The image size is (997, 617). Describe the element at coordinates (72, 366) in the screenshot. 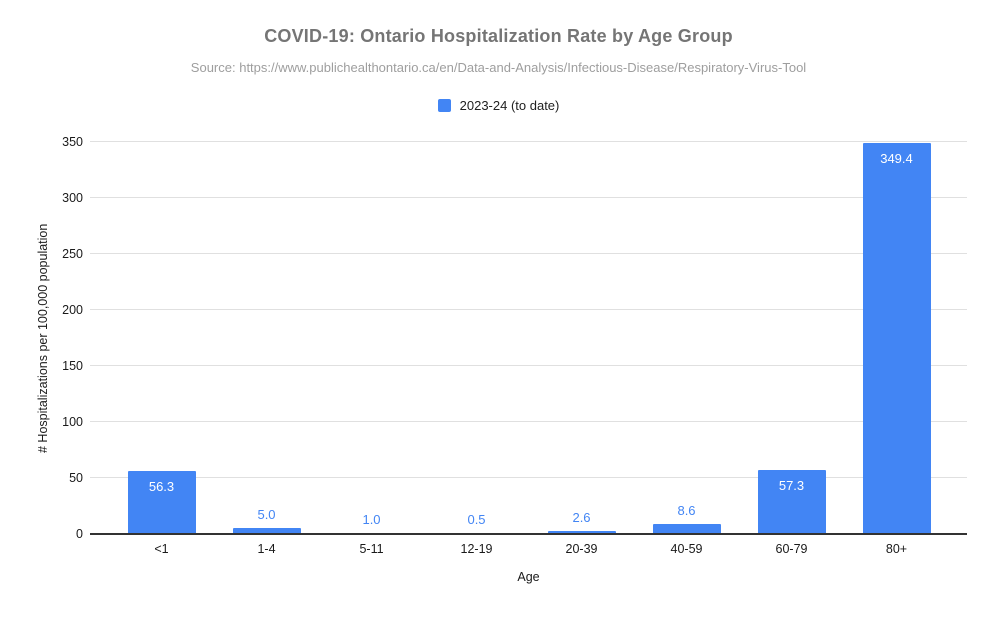

I see `y-tick-label-150: 150` at that location.